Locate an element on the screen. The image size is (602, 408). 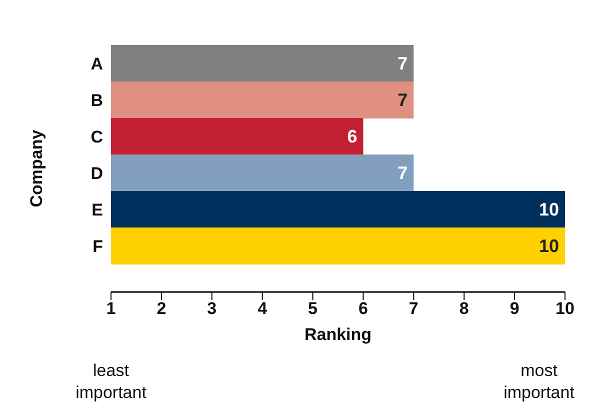
text: least important is located at coordinates (111, 382).